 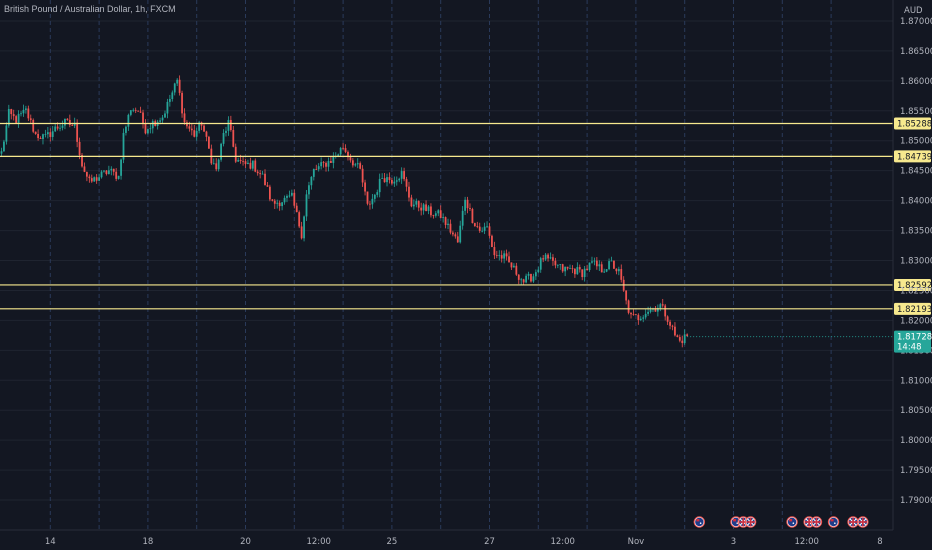 I want to click on economic-calendar-events, so click(x=781, y=522).